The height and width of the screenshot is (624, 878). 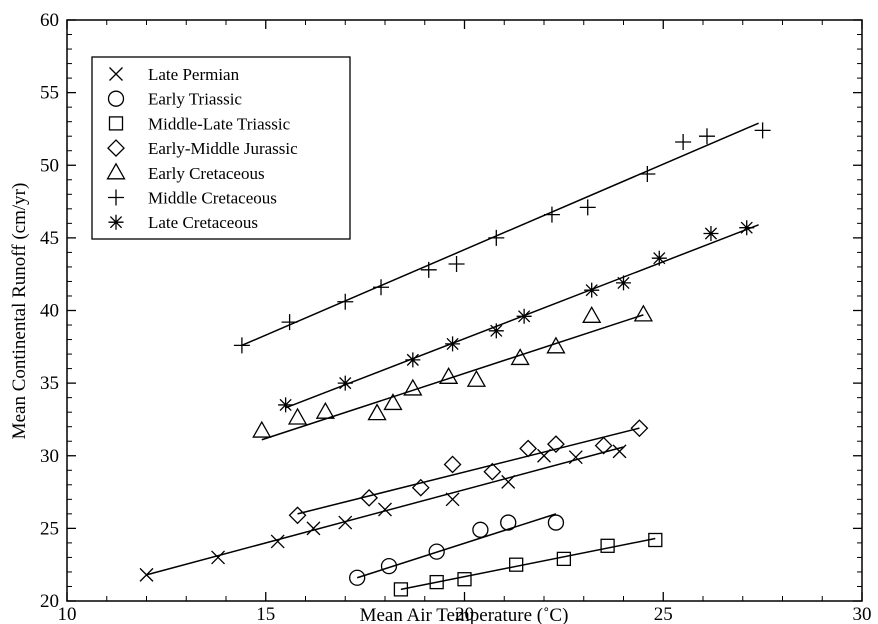 What do you see at coordinates (116, 74) in the screenshot?
I see `legend-marker-late-permian` at bounding box center [116, 74].